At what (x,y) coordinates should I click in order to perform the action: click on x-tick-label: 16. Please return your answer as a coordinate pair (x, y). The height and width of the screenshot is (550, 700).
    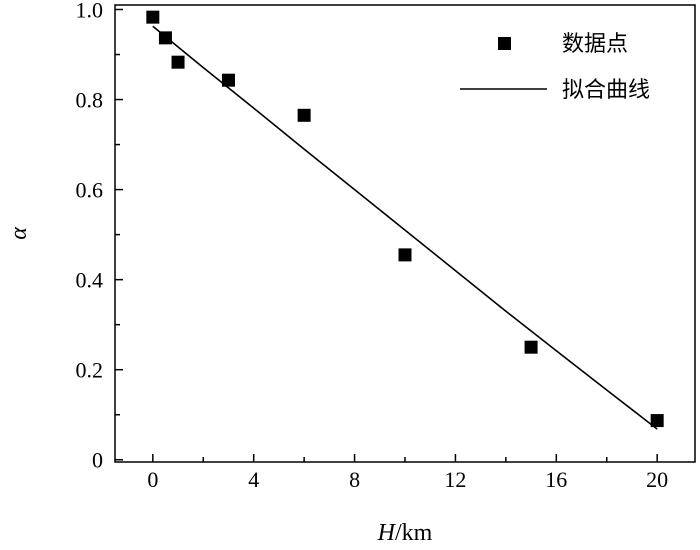
    Looking at the image, I should click on (556, 479).